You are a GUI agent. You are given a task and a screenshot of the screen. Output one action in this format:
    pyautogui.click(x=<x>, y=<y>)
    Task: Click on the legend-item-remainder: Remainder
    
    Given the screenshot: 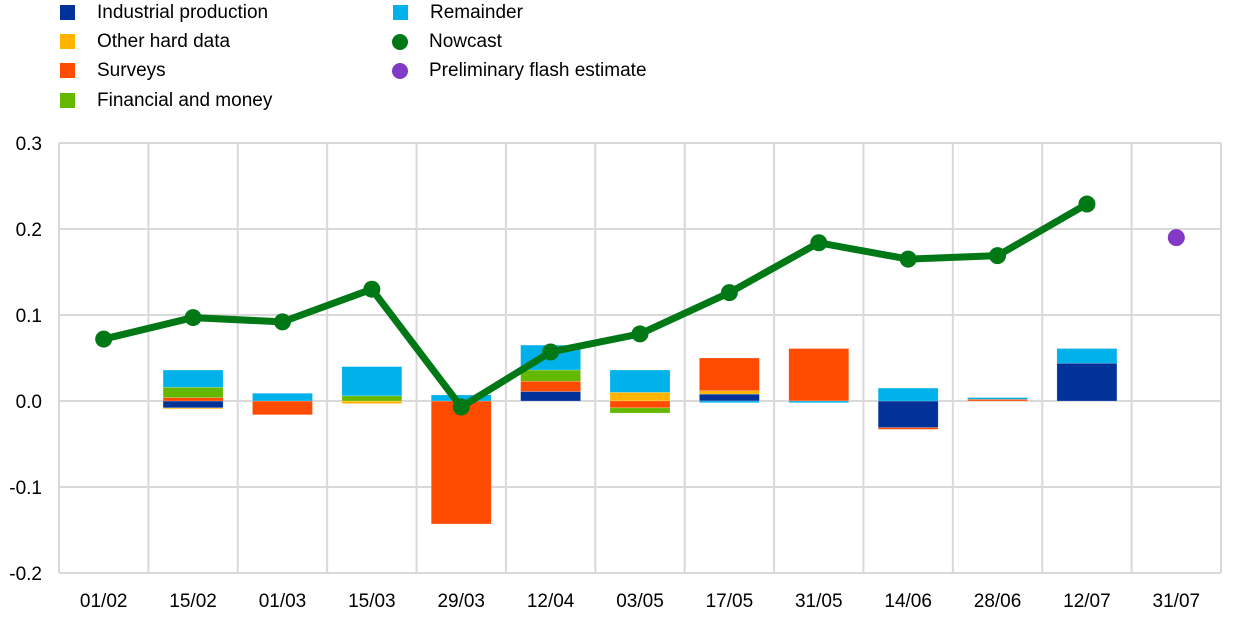 What is the action you would take?
    pyautogui.click(x=458, y=13)
    